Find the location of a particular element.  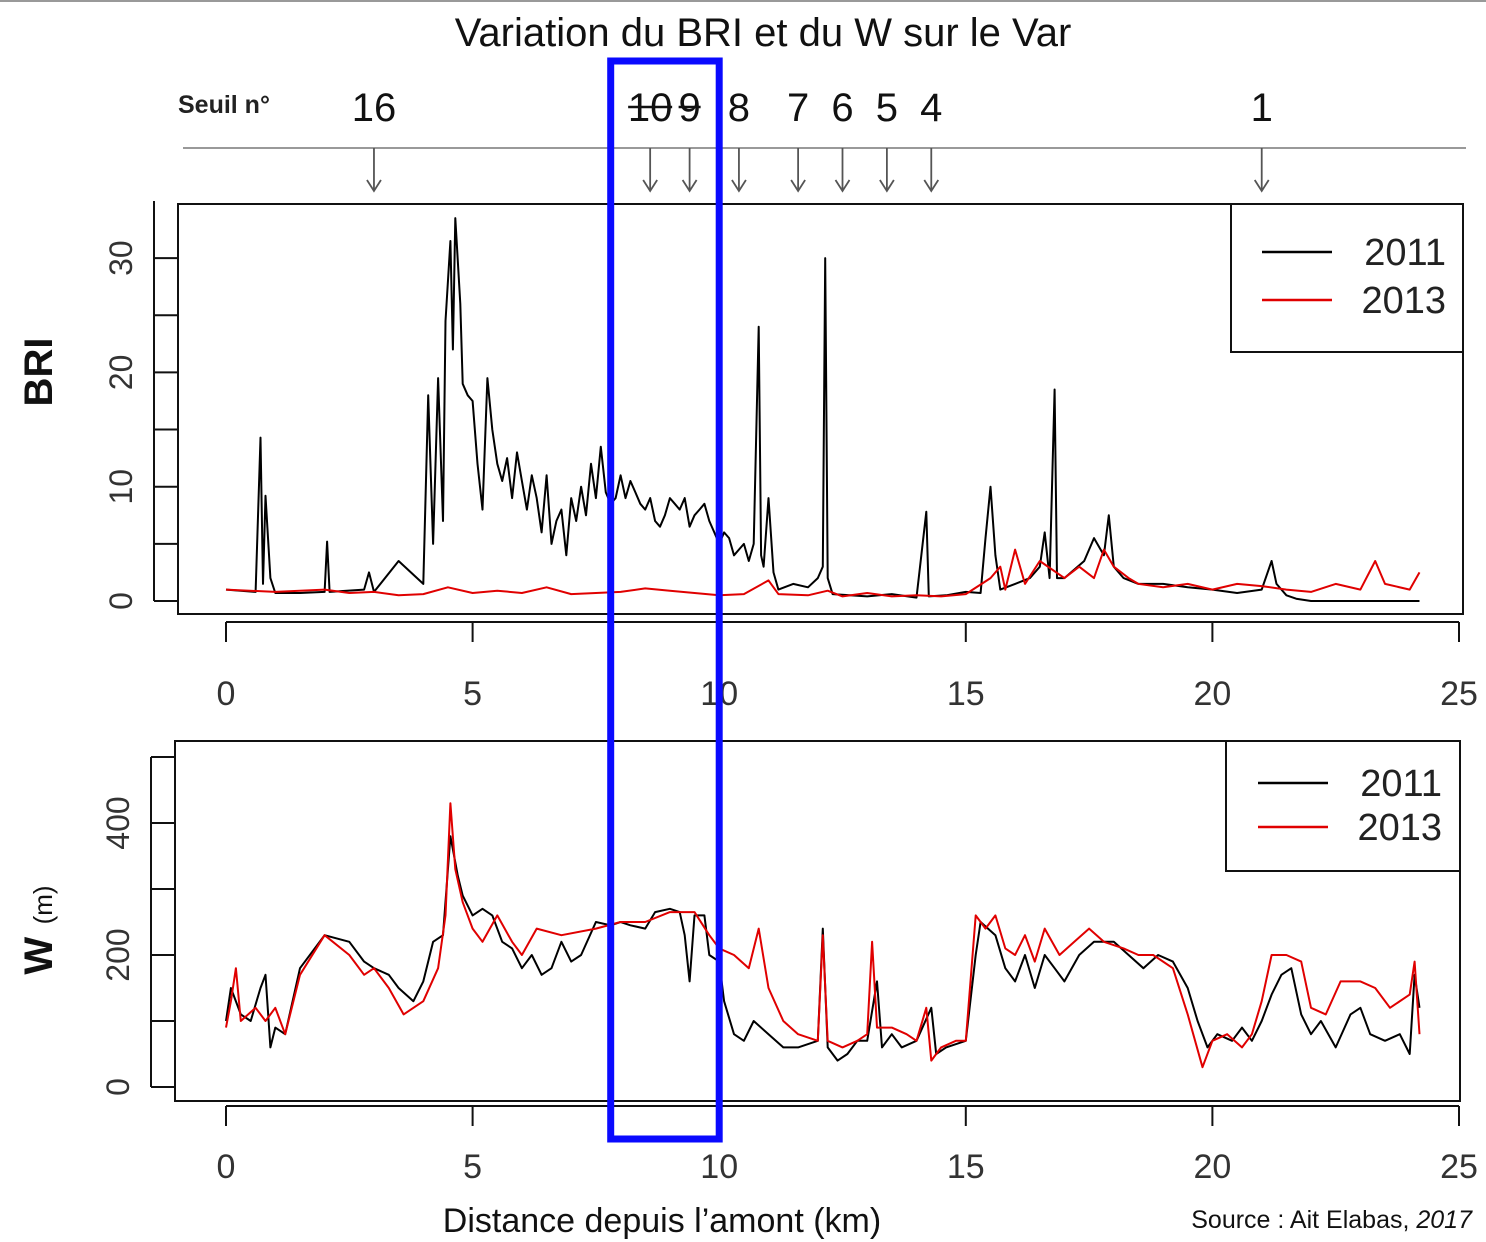

source-note: Source : Ait Elabas, 2017 is located at coordinates (1332, 1220).